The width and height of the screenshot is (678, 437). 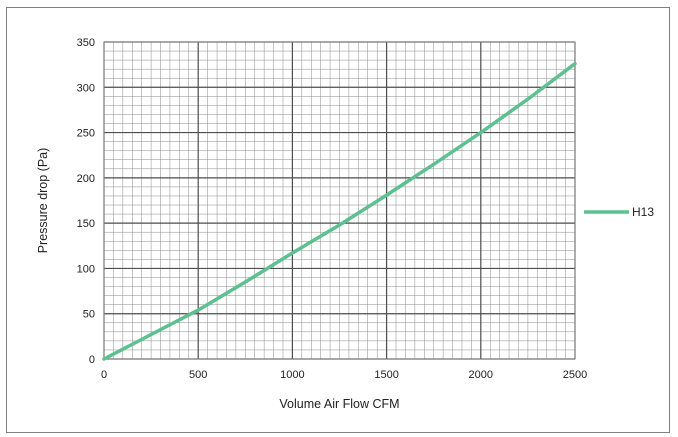 I want to click on x-tick-label: 500, so click(x=198, y=375).